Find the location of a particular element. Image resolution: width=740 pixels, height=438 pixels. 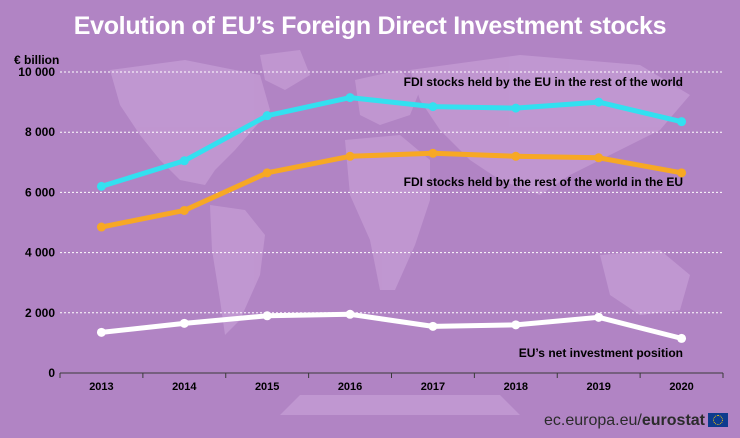

y-tick-label: 0 is located at coordinates (51, 373).